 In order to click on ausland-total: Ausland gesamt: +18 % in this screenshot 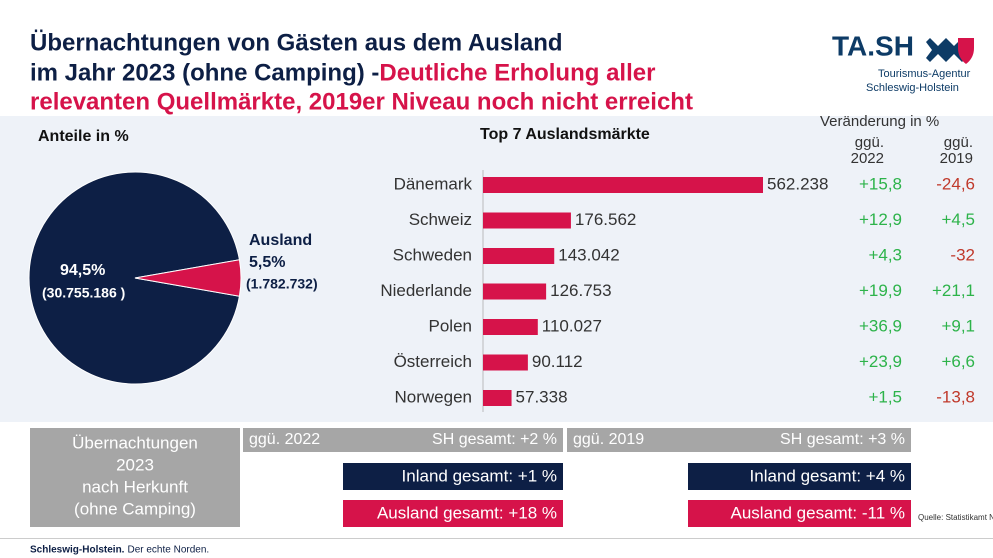, I will do `click(467, 512)`.